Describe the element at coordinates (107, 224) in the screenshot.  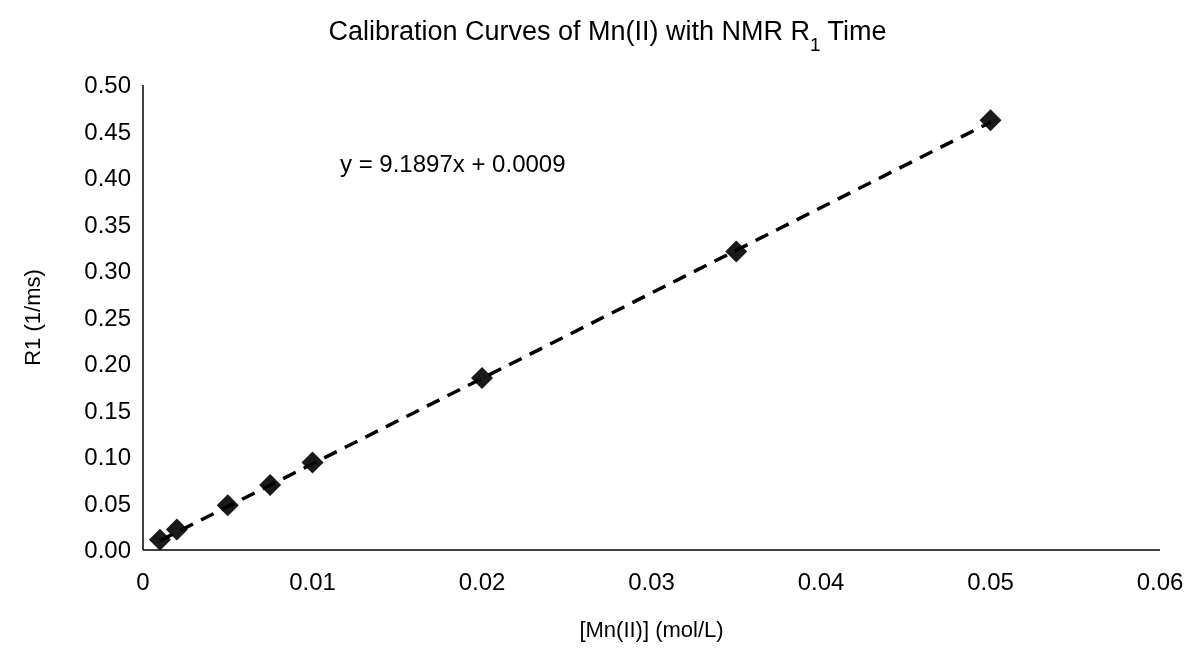
I see `y-tick-label: 0.35` at that location.